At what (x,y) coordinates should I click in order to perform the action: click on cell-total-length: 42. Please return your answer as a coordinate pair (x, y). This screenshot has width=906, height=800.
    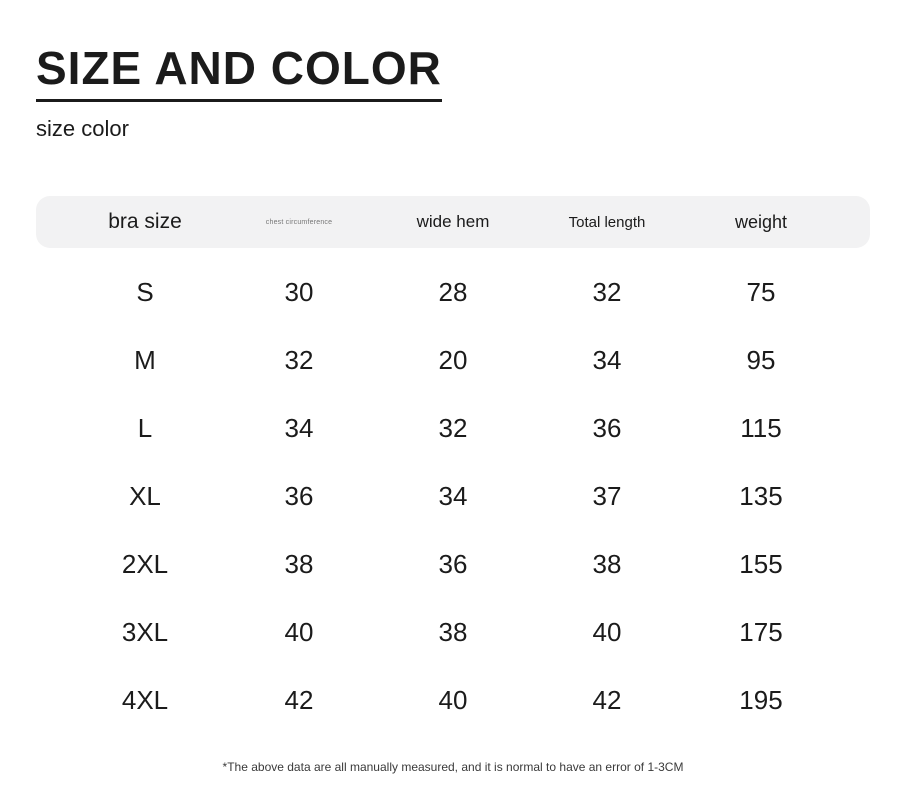
    Looking at the image, I should click on (607, 699).